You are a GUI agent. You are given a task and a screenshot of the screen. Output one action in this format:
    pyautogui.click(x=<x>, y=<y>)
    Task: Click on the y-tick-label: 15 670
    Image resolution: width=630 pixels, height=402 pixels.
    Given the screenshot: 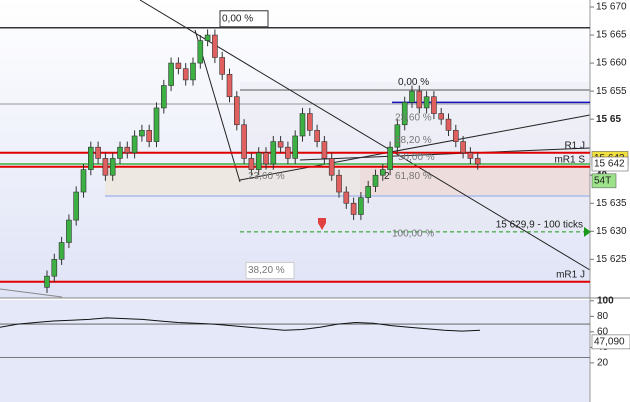 What is the action you would take?
    pyautogui.click(x=611, y=7)
    